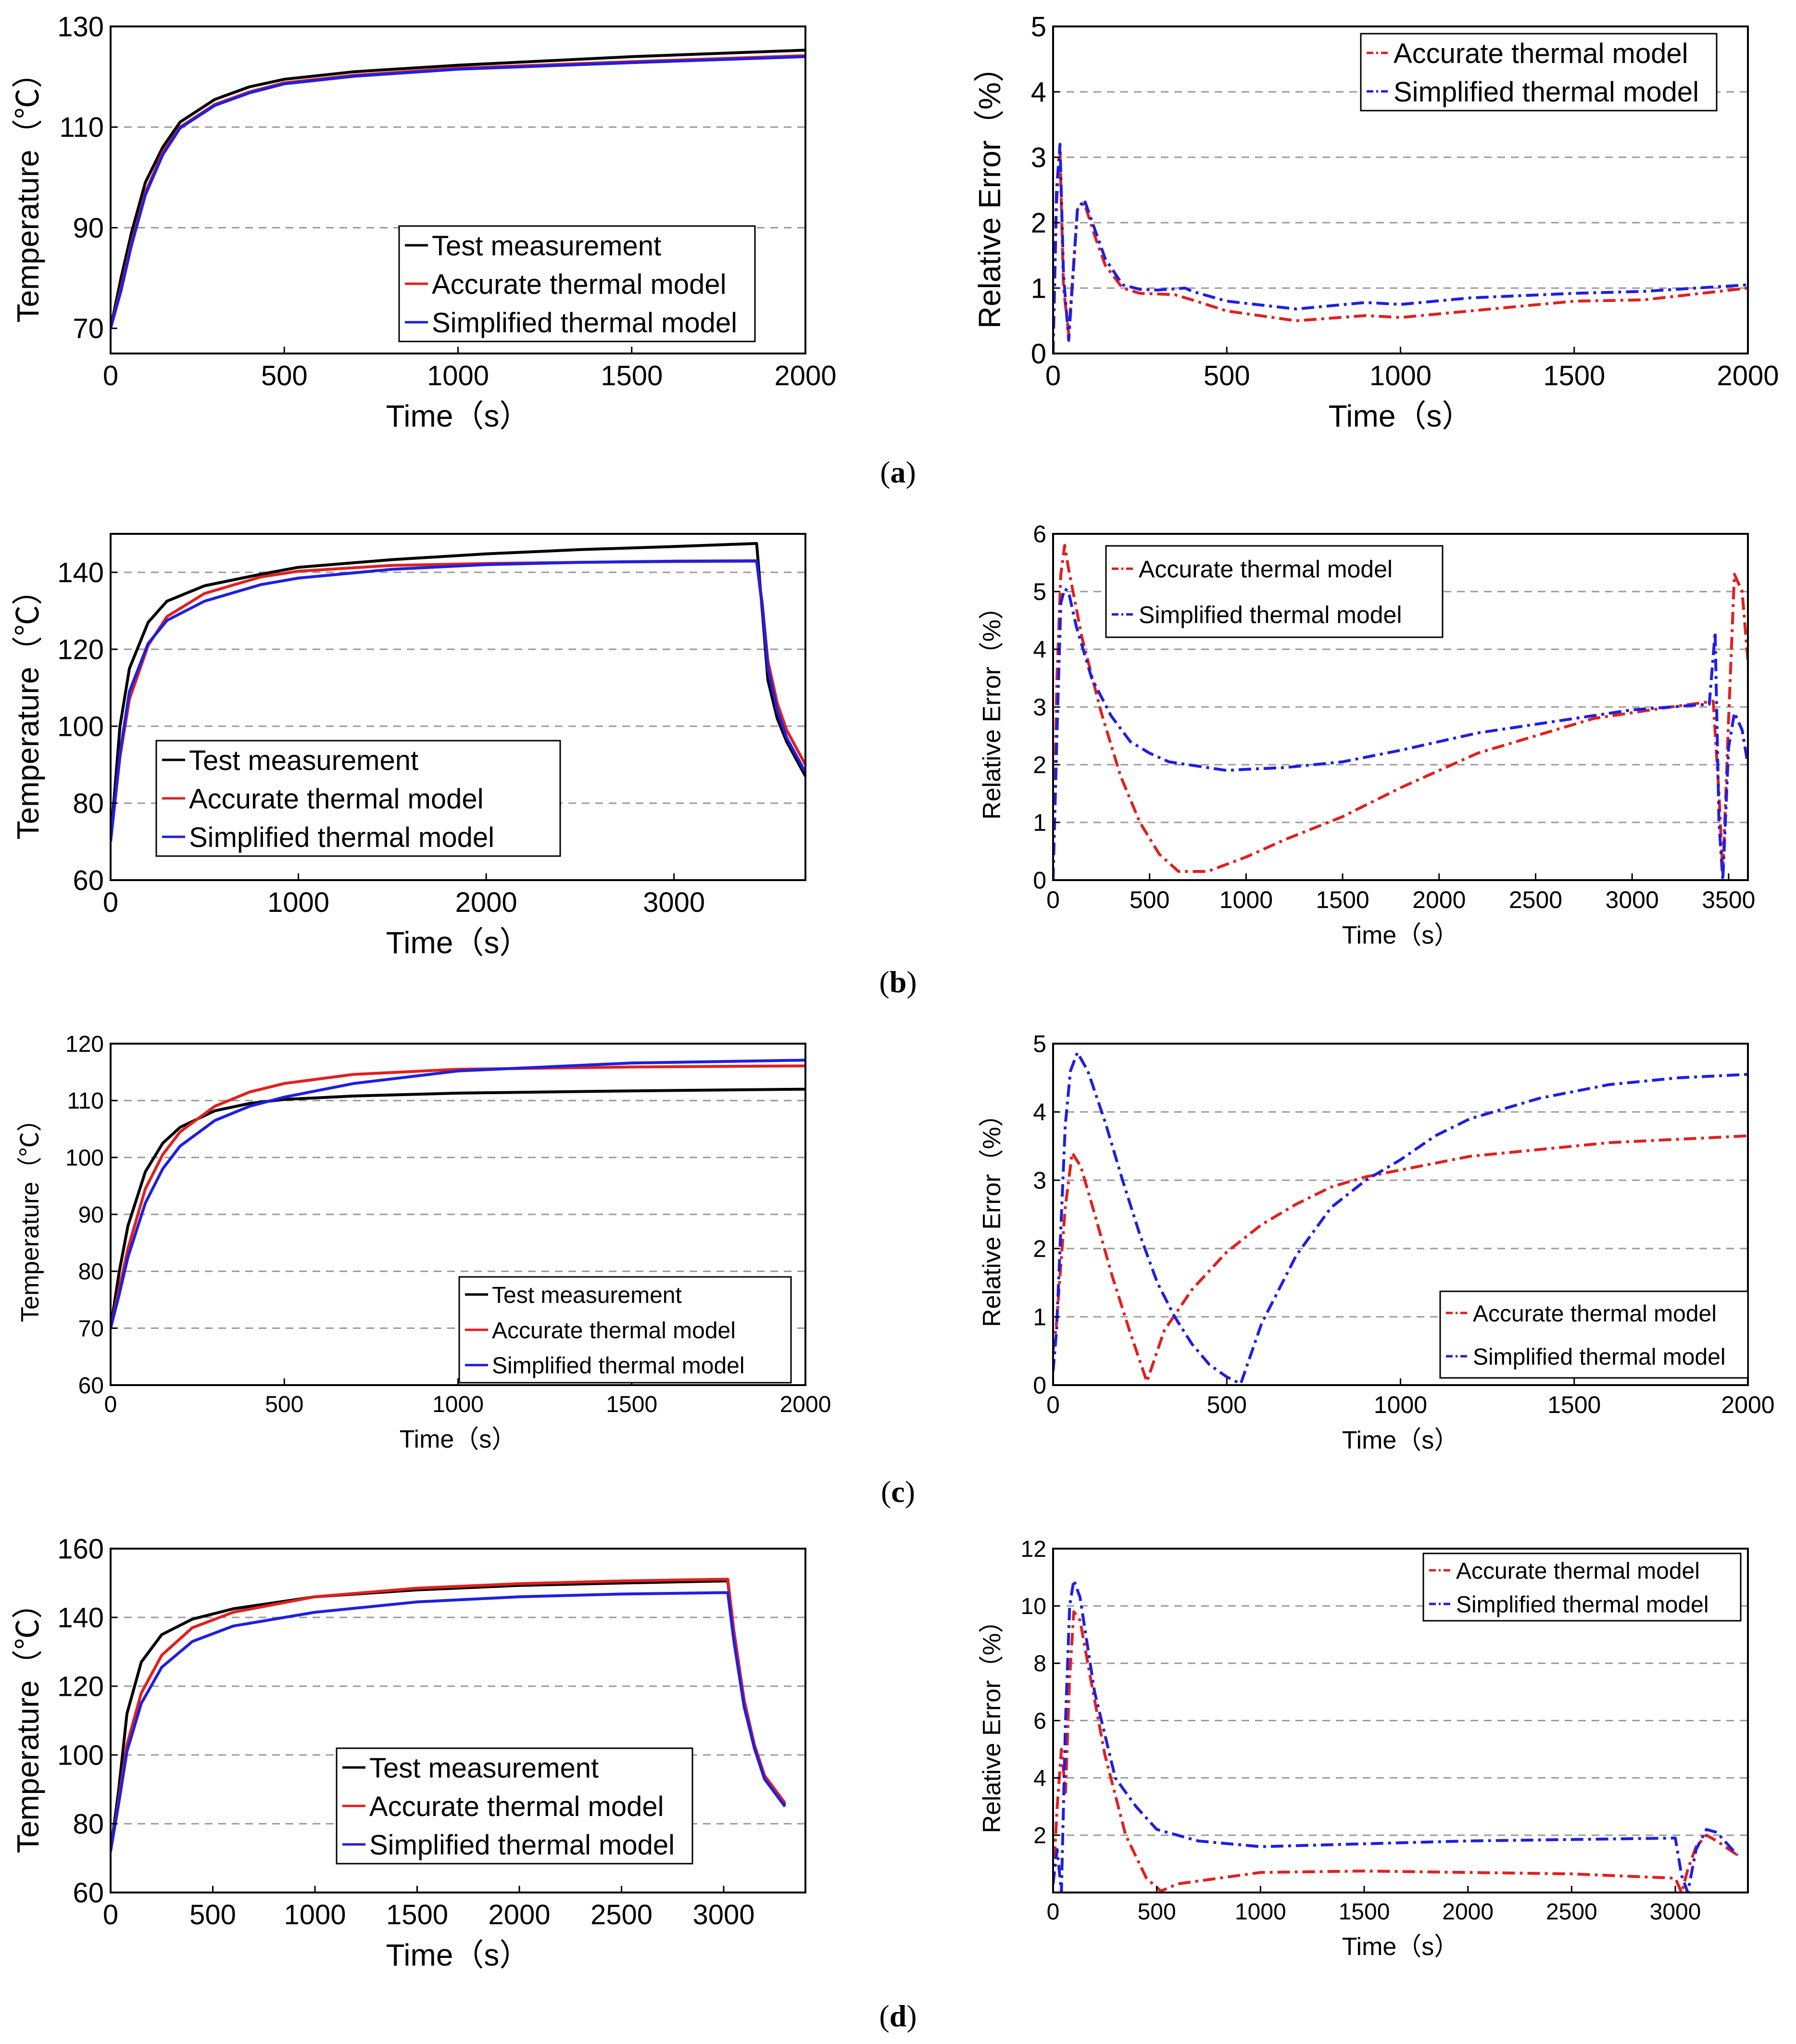 This screenshot has width=1796, height=2044. Describe the element at coordinates (898, 1492) in the screenshot. I see `caption-c: (c)` at that location.